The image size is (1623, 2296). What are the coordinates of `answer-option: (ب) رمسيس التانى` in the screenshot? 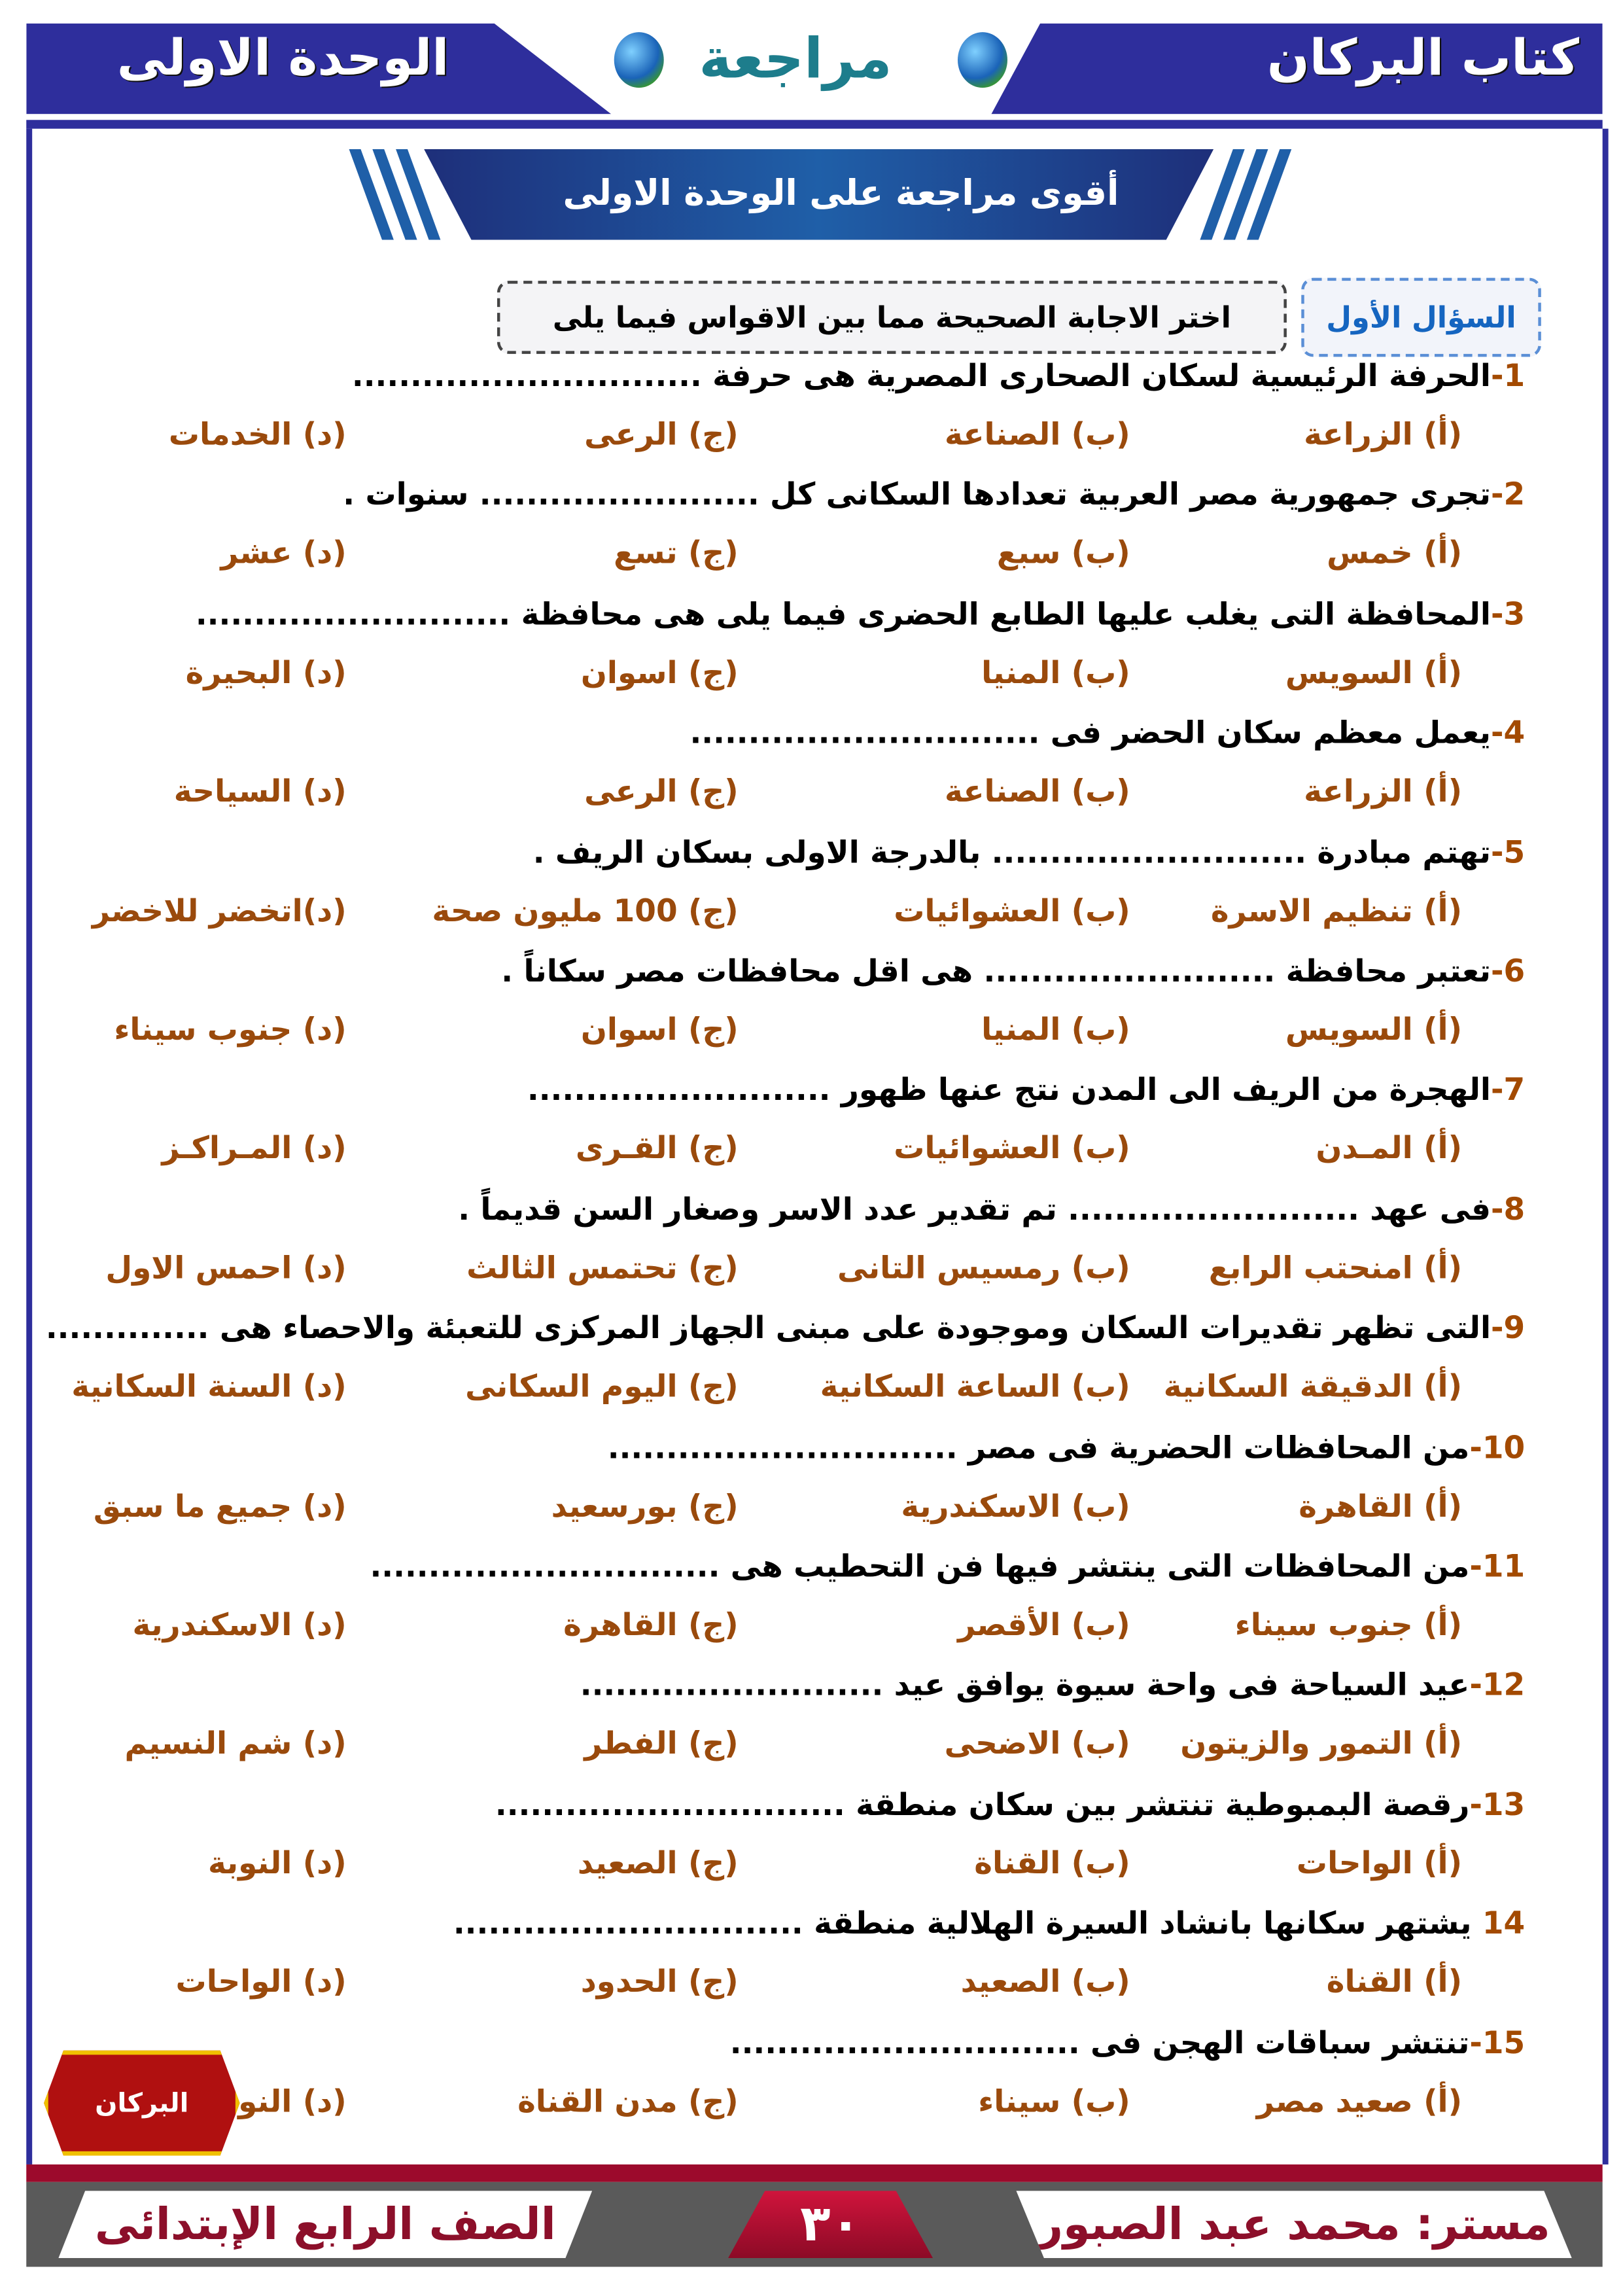 It's located at (984, 1268).